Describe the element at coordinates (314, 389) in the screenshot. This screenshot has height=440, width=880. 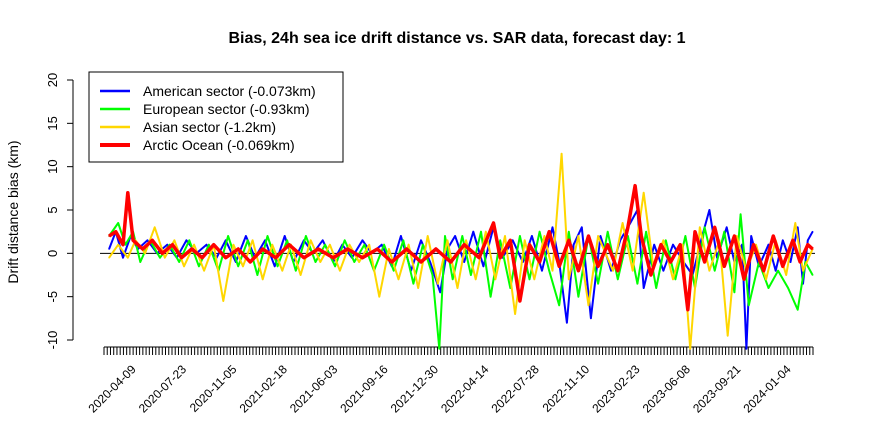
I see `x-tick-label: 2021-06-03` at that location.